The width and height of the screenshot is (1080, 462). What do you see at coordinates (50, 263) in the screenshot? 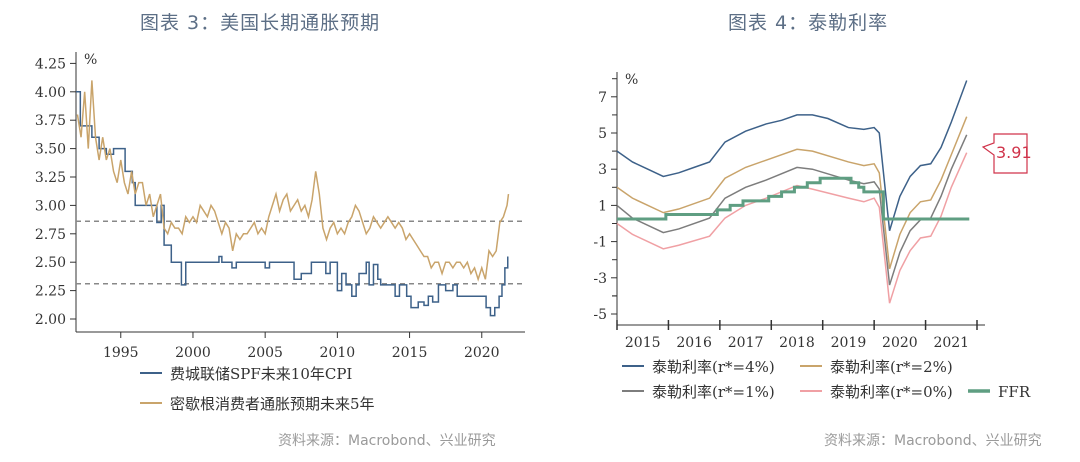
I see `y-tick-label: 2.50` at bounding box center [50, 263].